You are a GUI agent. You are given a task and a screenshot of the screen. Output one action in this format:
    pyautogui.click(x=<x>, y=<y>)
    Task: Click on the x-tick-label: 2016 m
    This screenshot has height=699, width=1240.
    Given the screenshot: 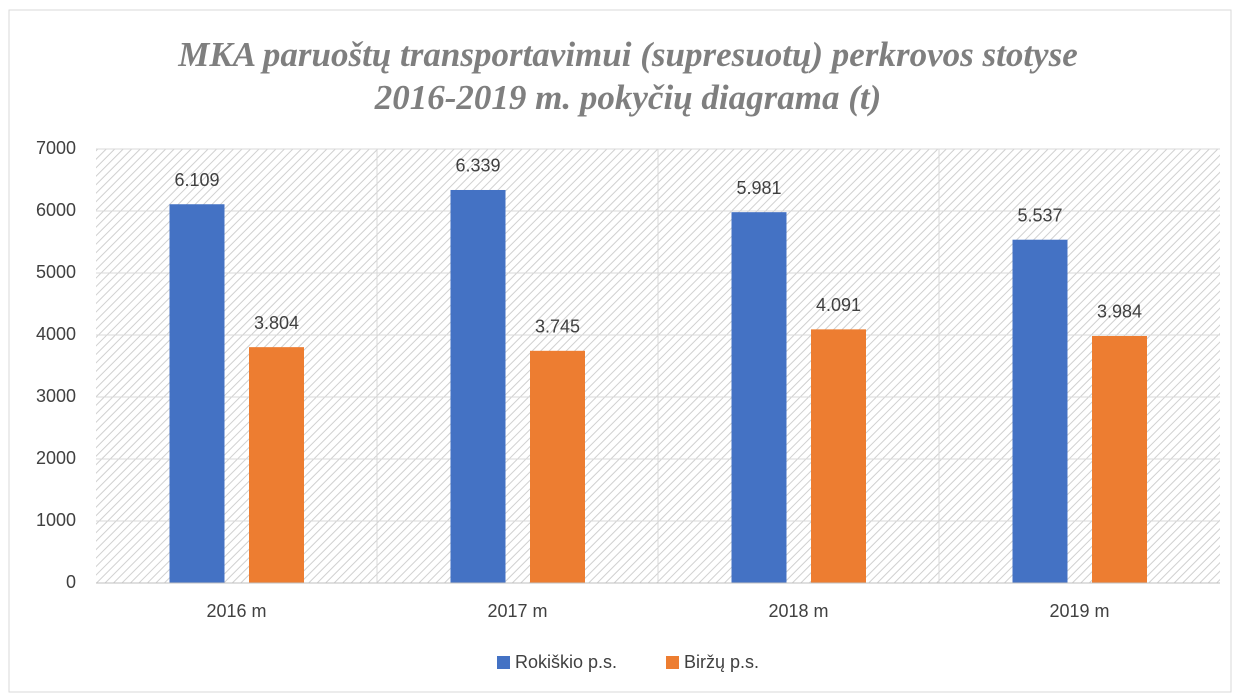 What is the action you would take?
    pyautogui.click(x=236, y=611)
    